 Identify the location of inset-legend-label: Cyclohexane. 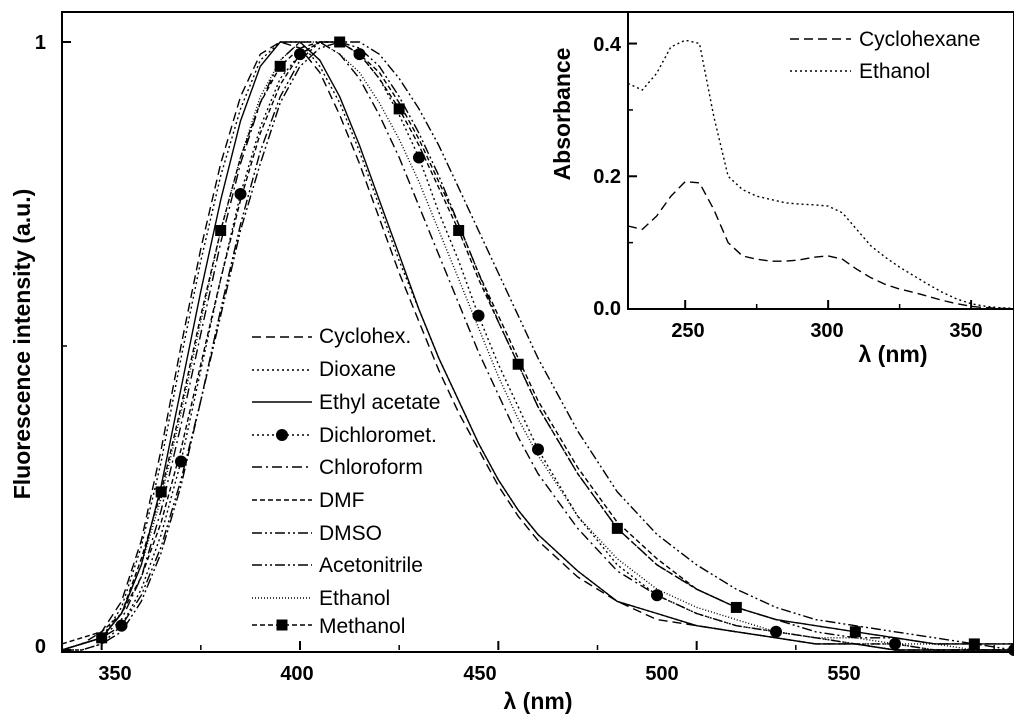
(919, 39).